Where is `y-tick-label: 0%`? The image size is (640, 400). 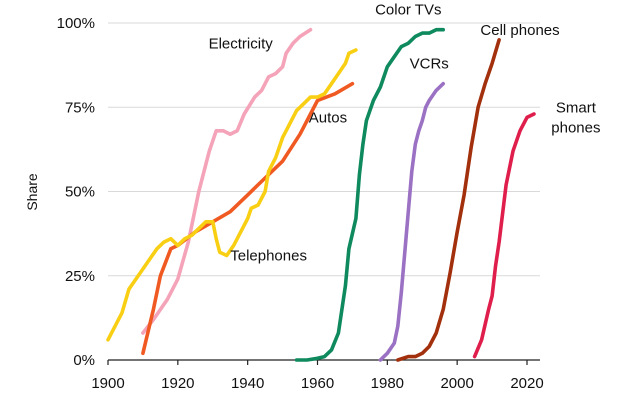
y-tick-label: 0% is located at coordinates (84, 360).